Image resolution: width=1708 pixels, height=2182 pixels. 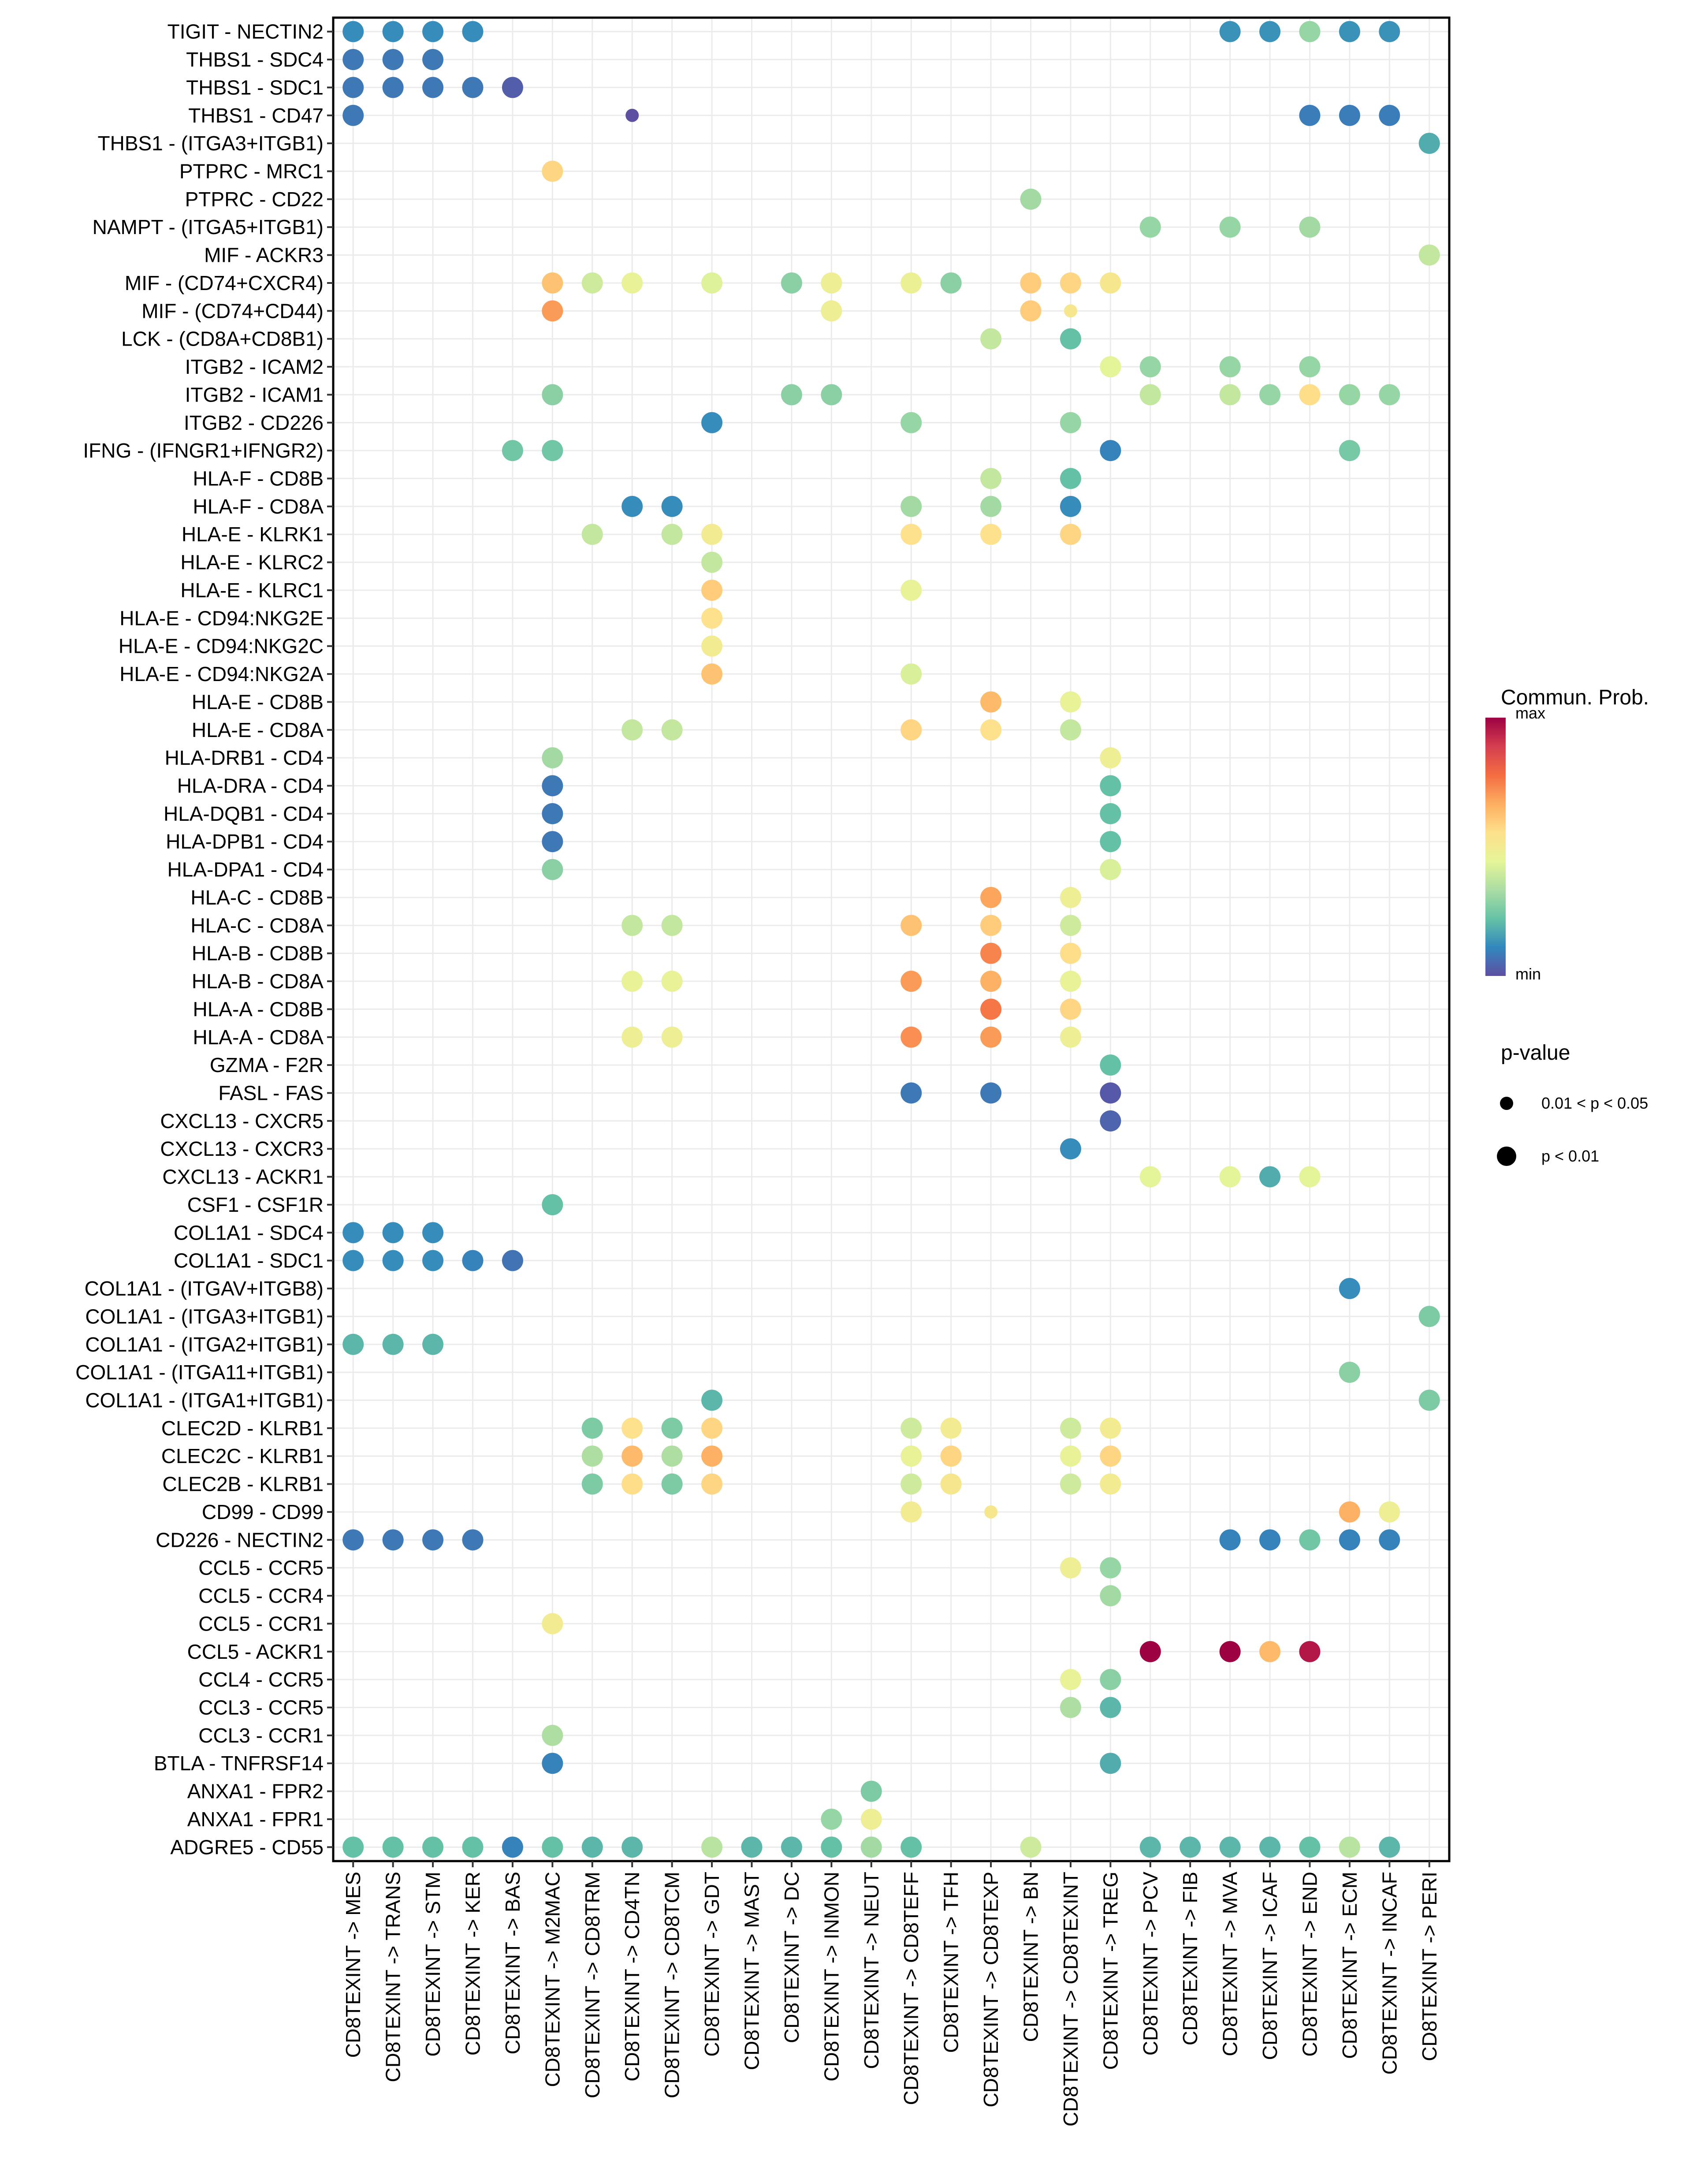 I want to click on y-tick-label: FASL - FAS, so click(x=271, y=1094).